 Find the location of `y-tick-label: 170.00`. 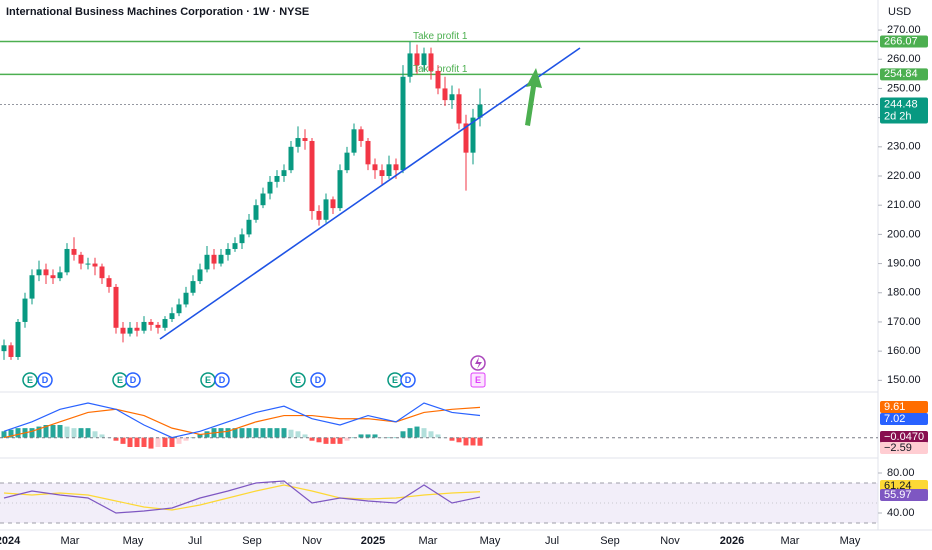

y-tick-label: 170.00 is located at coordinates (904, 322).